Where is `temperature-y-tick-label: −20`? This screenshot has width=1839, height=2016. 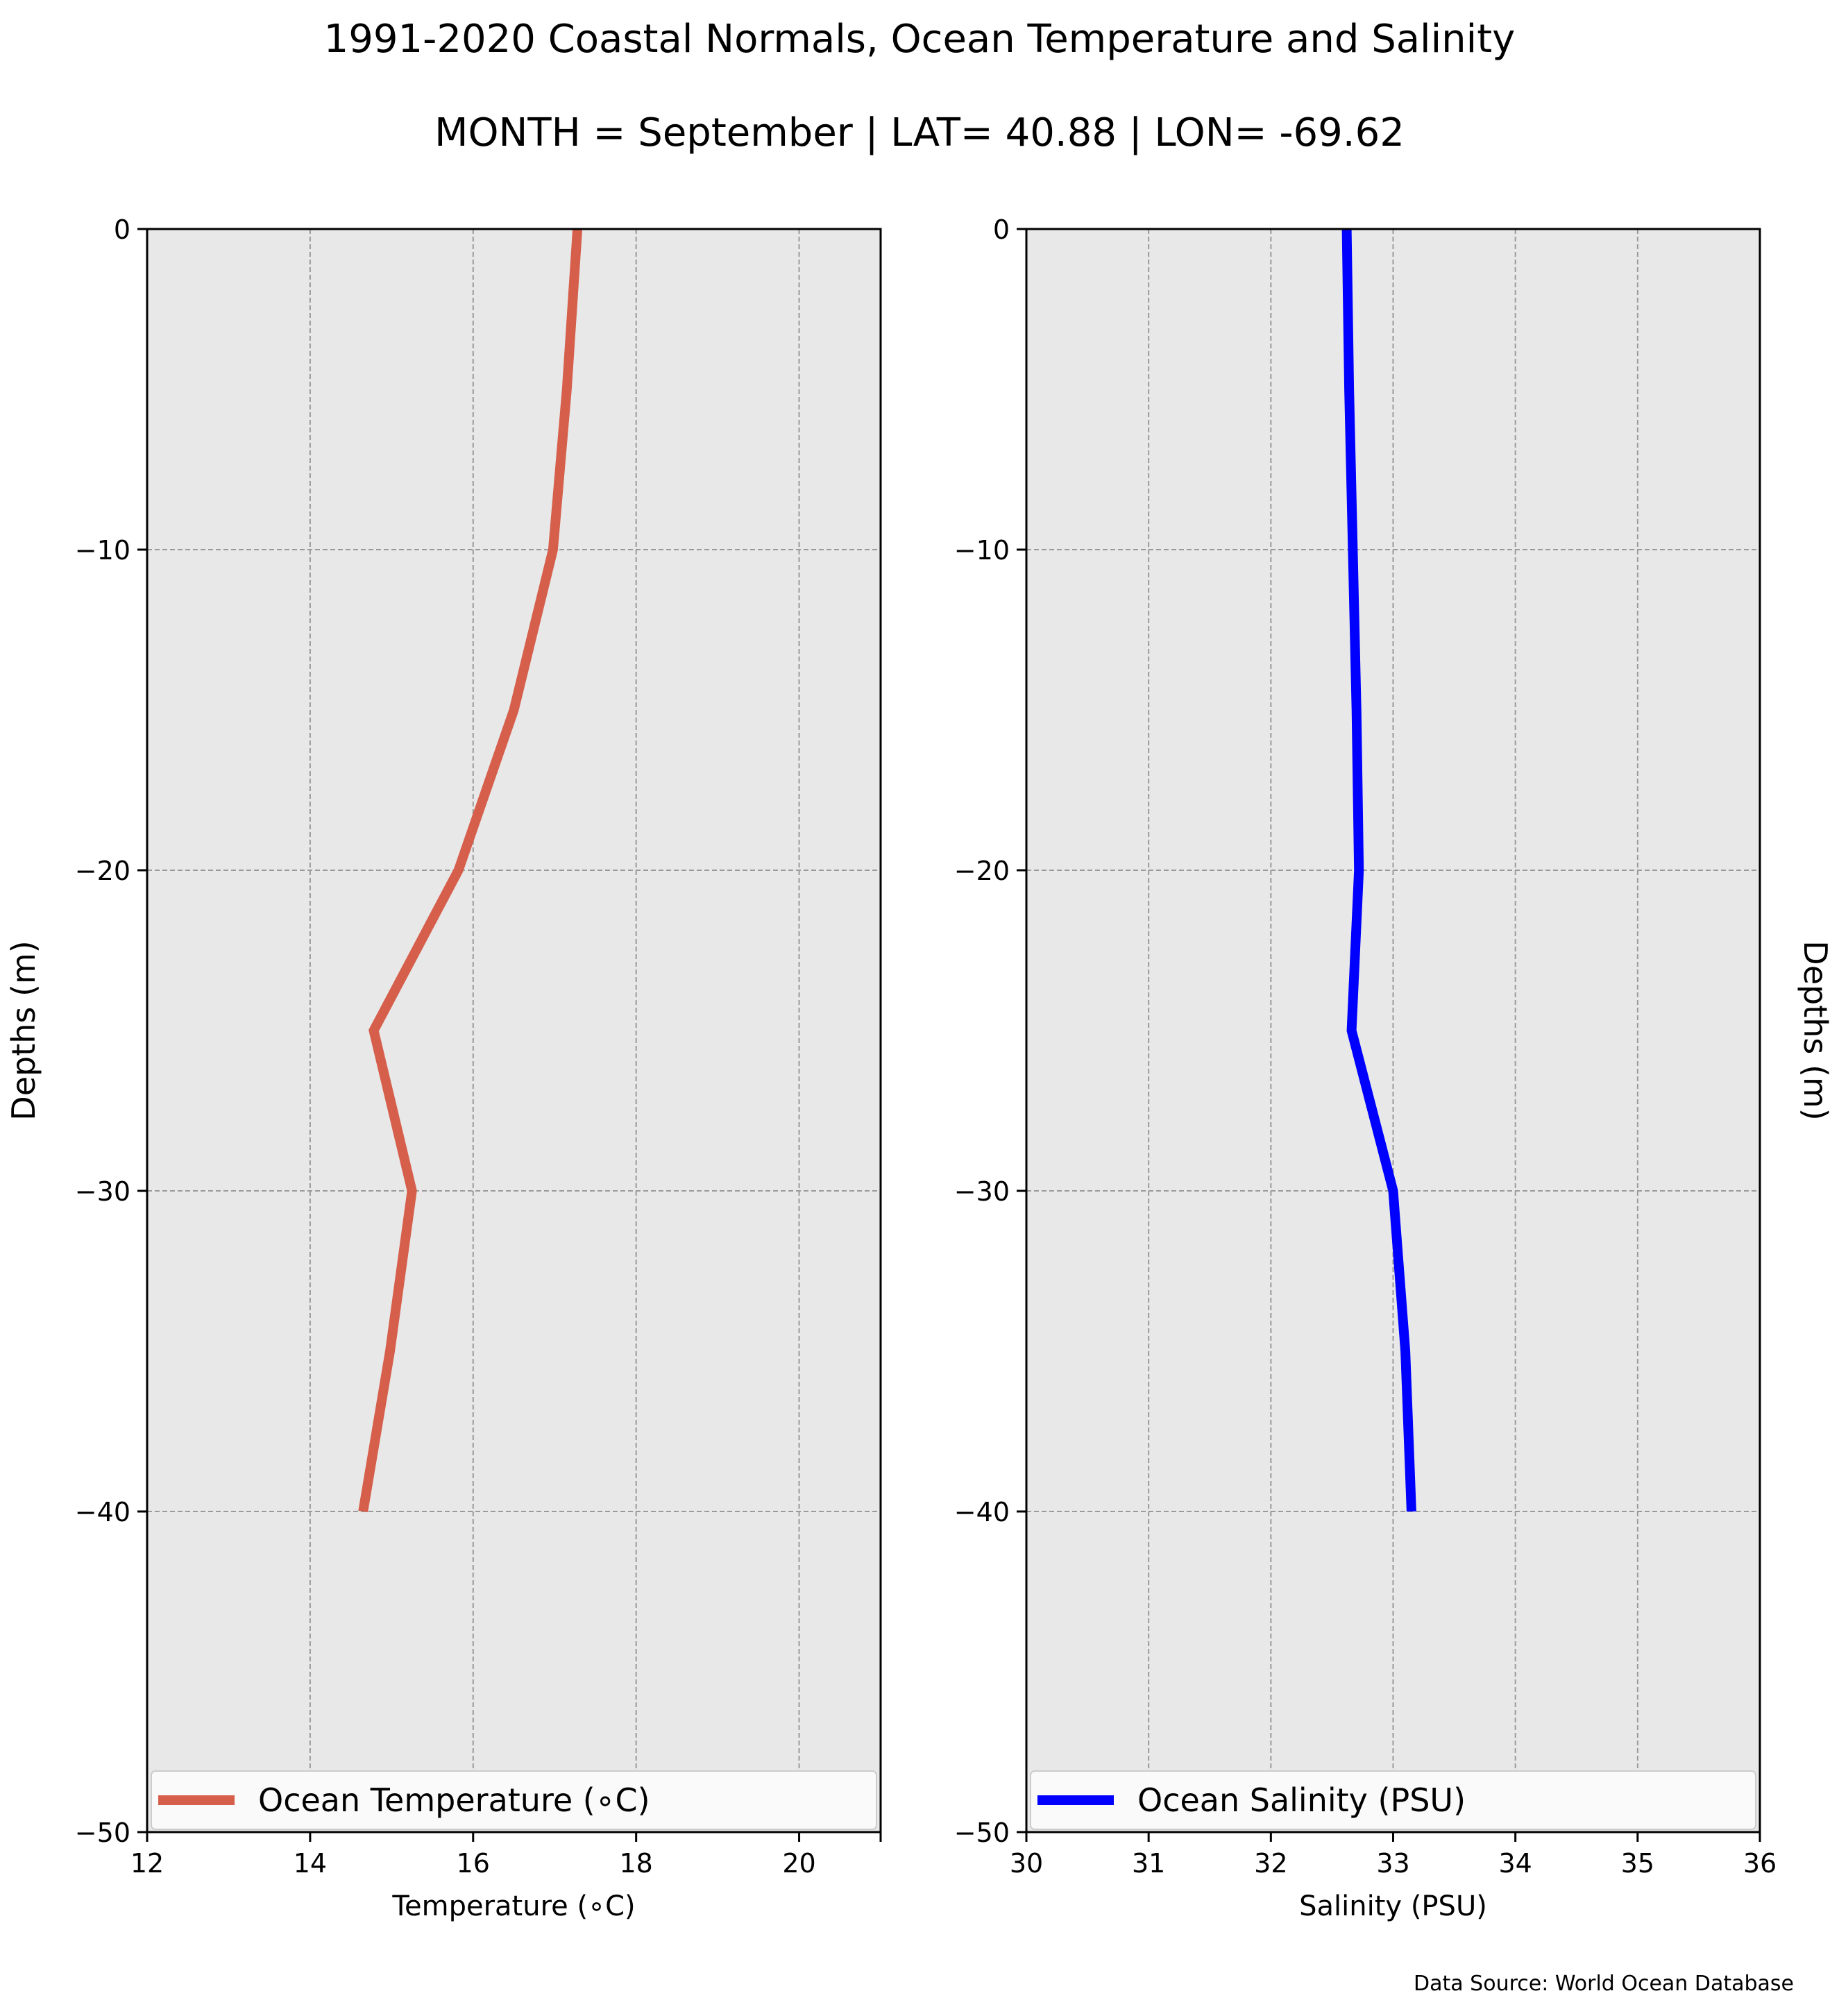 temperature-y-tick-label: −20 is located at coordinates (102, 871).